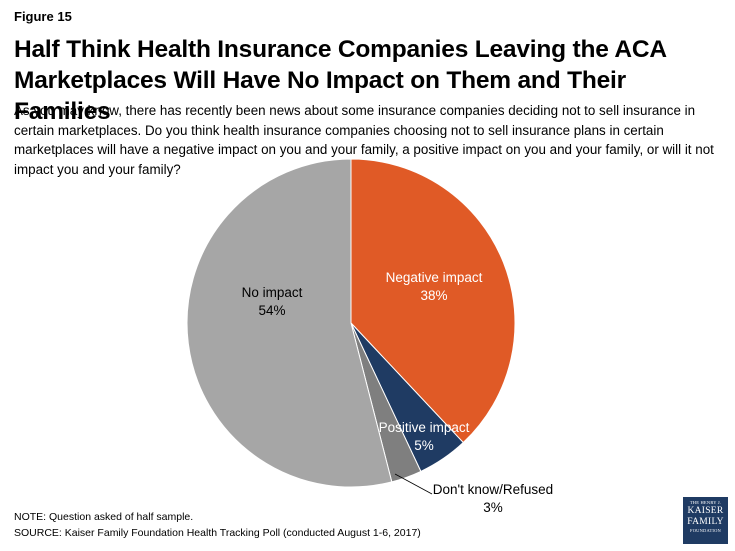 The image size is (735, 551). I want to click on dont-know-leader-line, so click(413, 484).